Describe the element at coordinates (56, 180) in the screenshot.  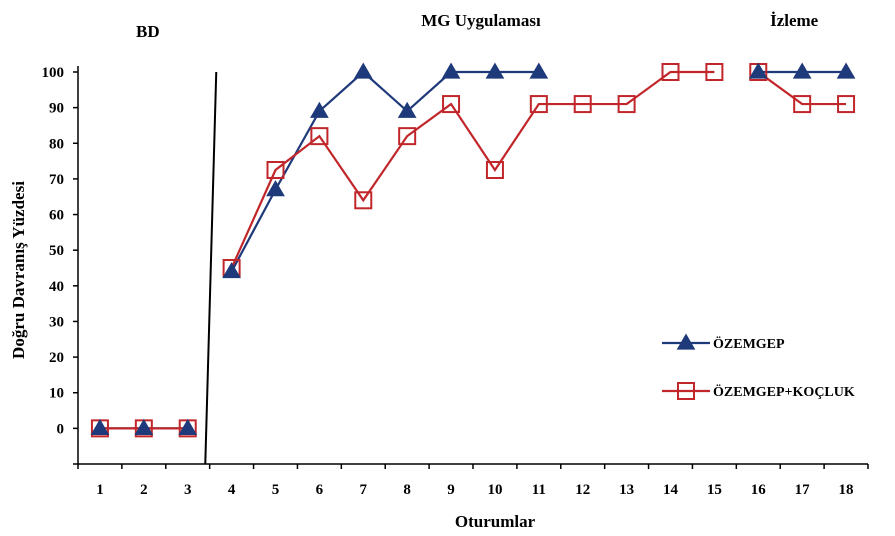
I see `y-tick-label: 70` at that location.